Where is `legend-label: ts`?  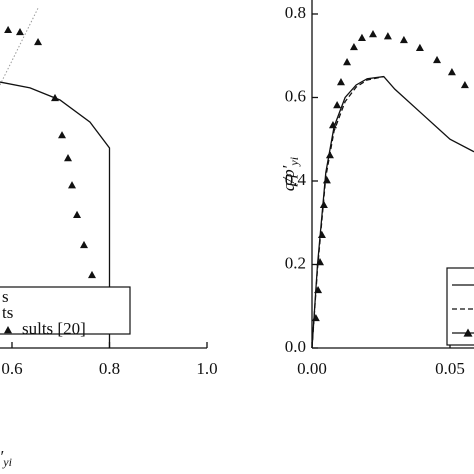 legend-label: ts is located at coordinates (7, 312).